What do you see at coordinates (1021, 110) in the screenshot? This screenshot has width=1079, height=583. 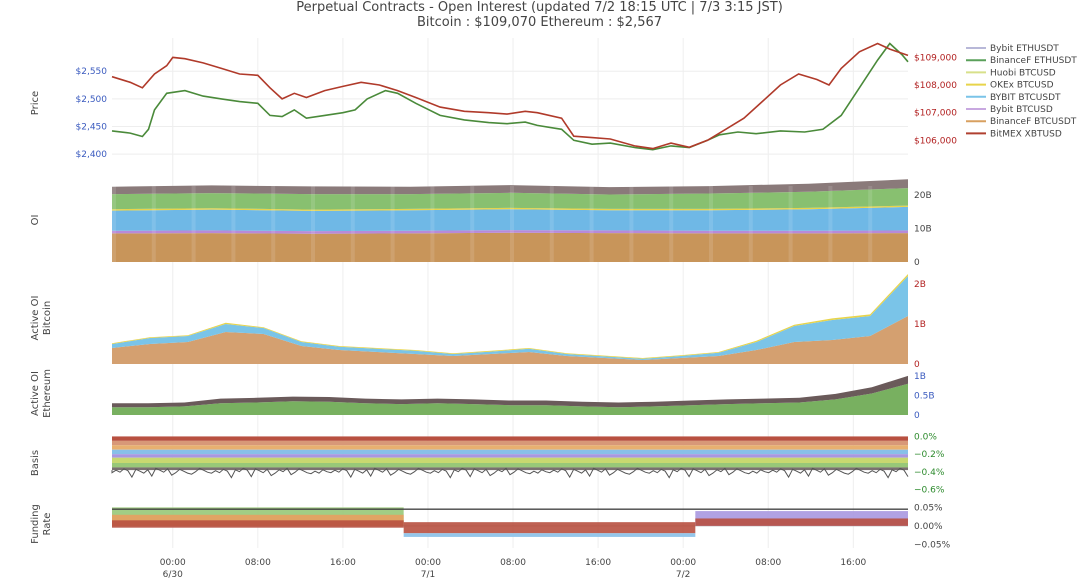 I see `legend-label-5: Bybit BTCUSD` at bounding box center [1021, 110].